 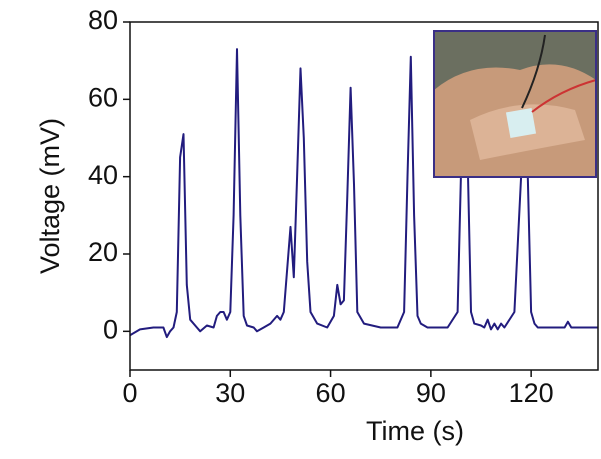 What do you see at coordinates (103, 97) in the screenshot?
I see `y-tick-label: 60` at bounding box center [103, 97].